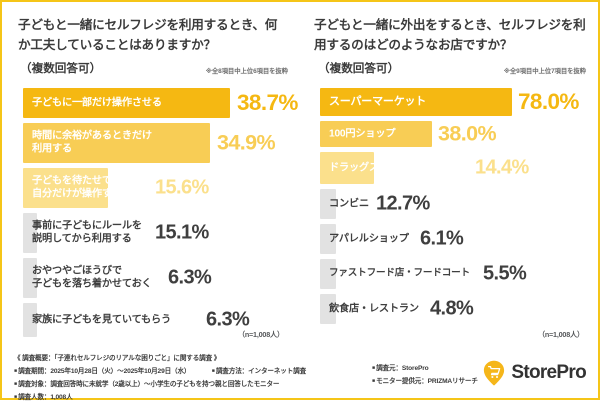 Image resolution: width=600 pixels, height=404 pixels. What do you see at coordinates (400, 368) in the screenshot?
I see `survey-source-label: 調査元：StorePro` at bounding box center [400, 368].